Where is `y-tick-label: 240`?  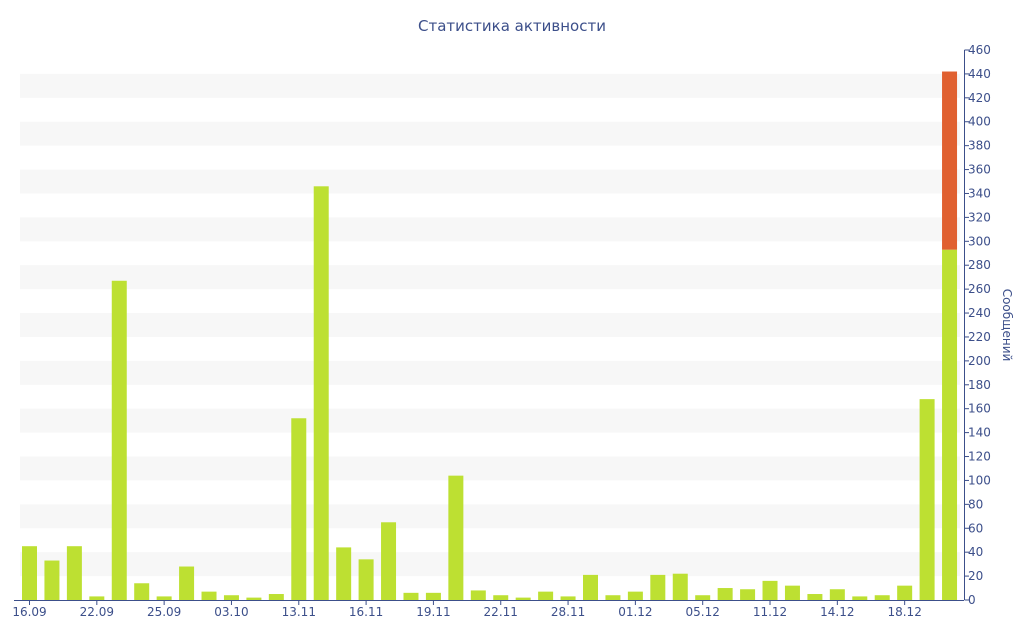 y-tick-label: 240 is located at coordinates (979, 313).